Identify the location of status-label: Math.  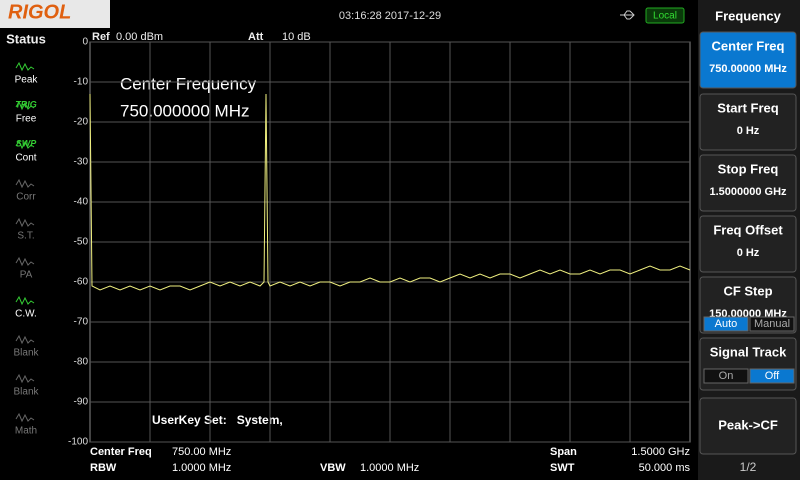
(26, 431).